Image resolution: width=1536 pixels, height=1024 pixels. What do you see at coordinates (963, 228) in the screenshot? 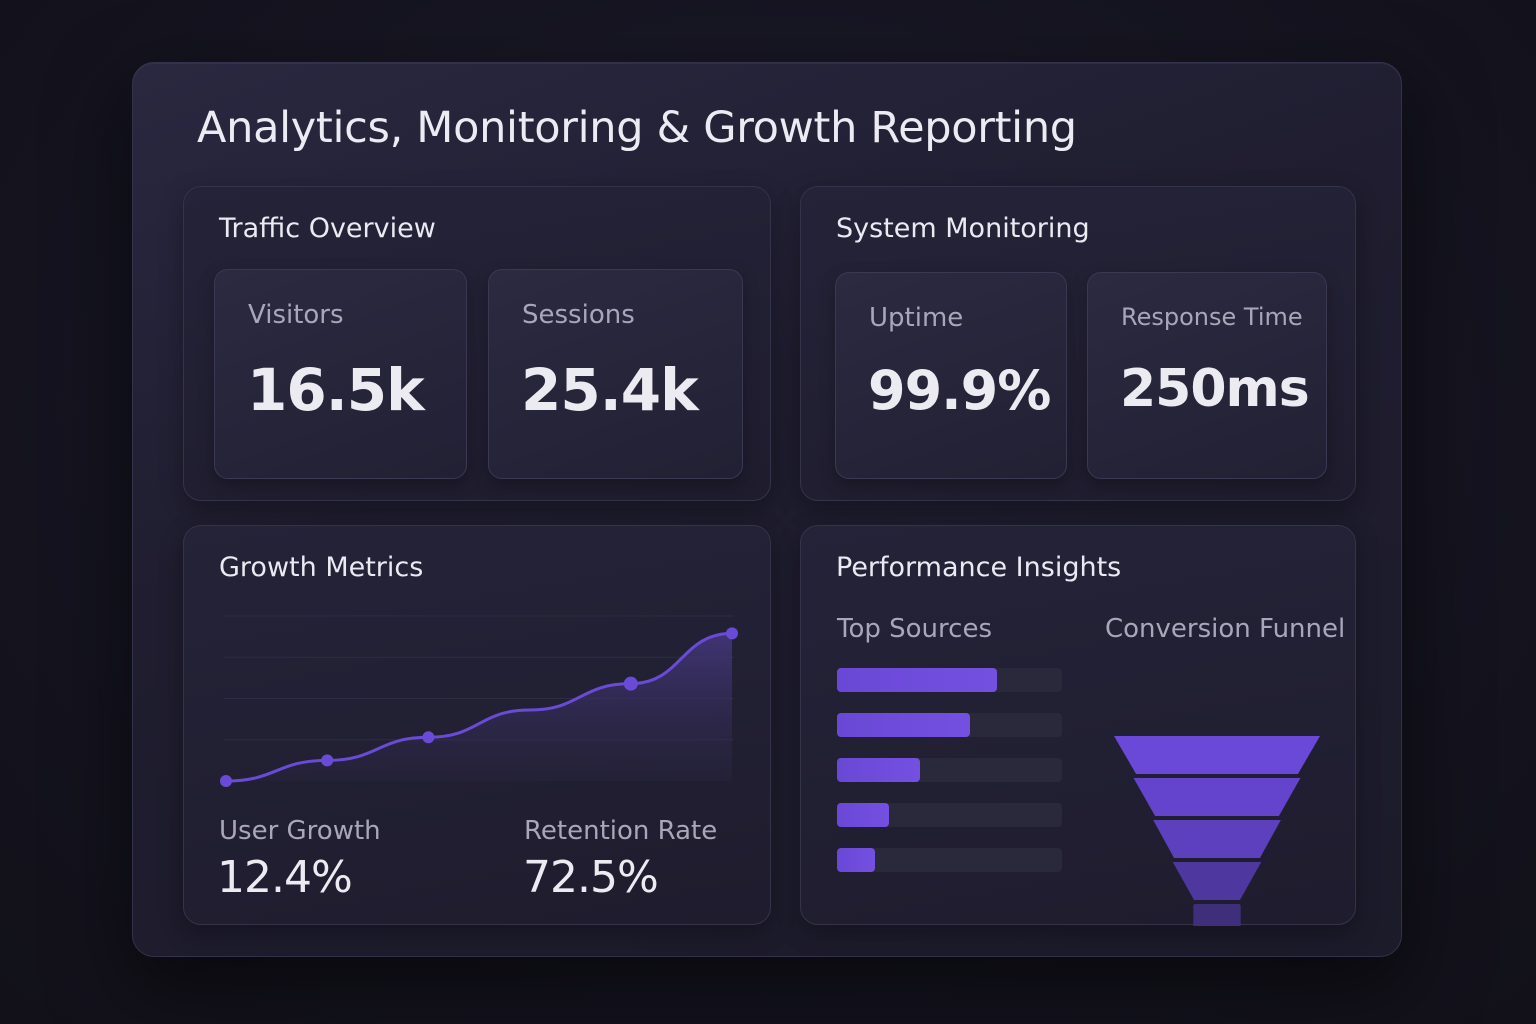
I see `system-monitoring-title: System Monitoring` at bounding box center [963, 228].